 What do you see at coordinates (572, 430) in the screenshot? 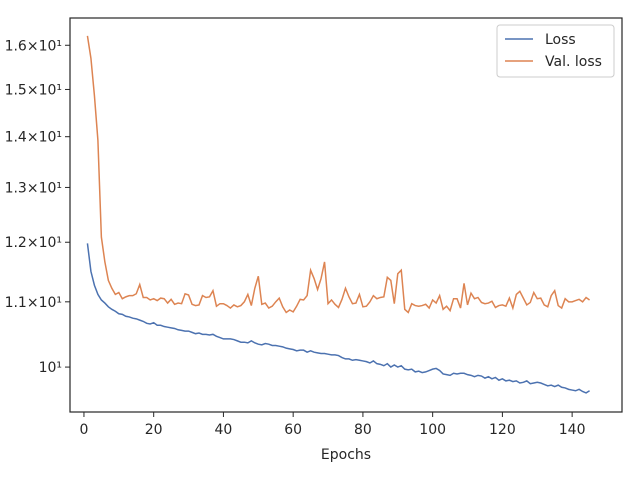
I see `x-tick-label: 140` at bounding box center [572, 430].